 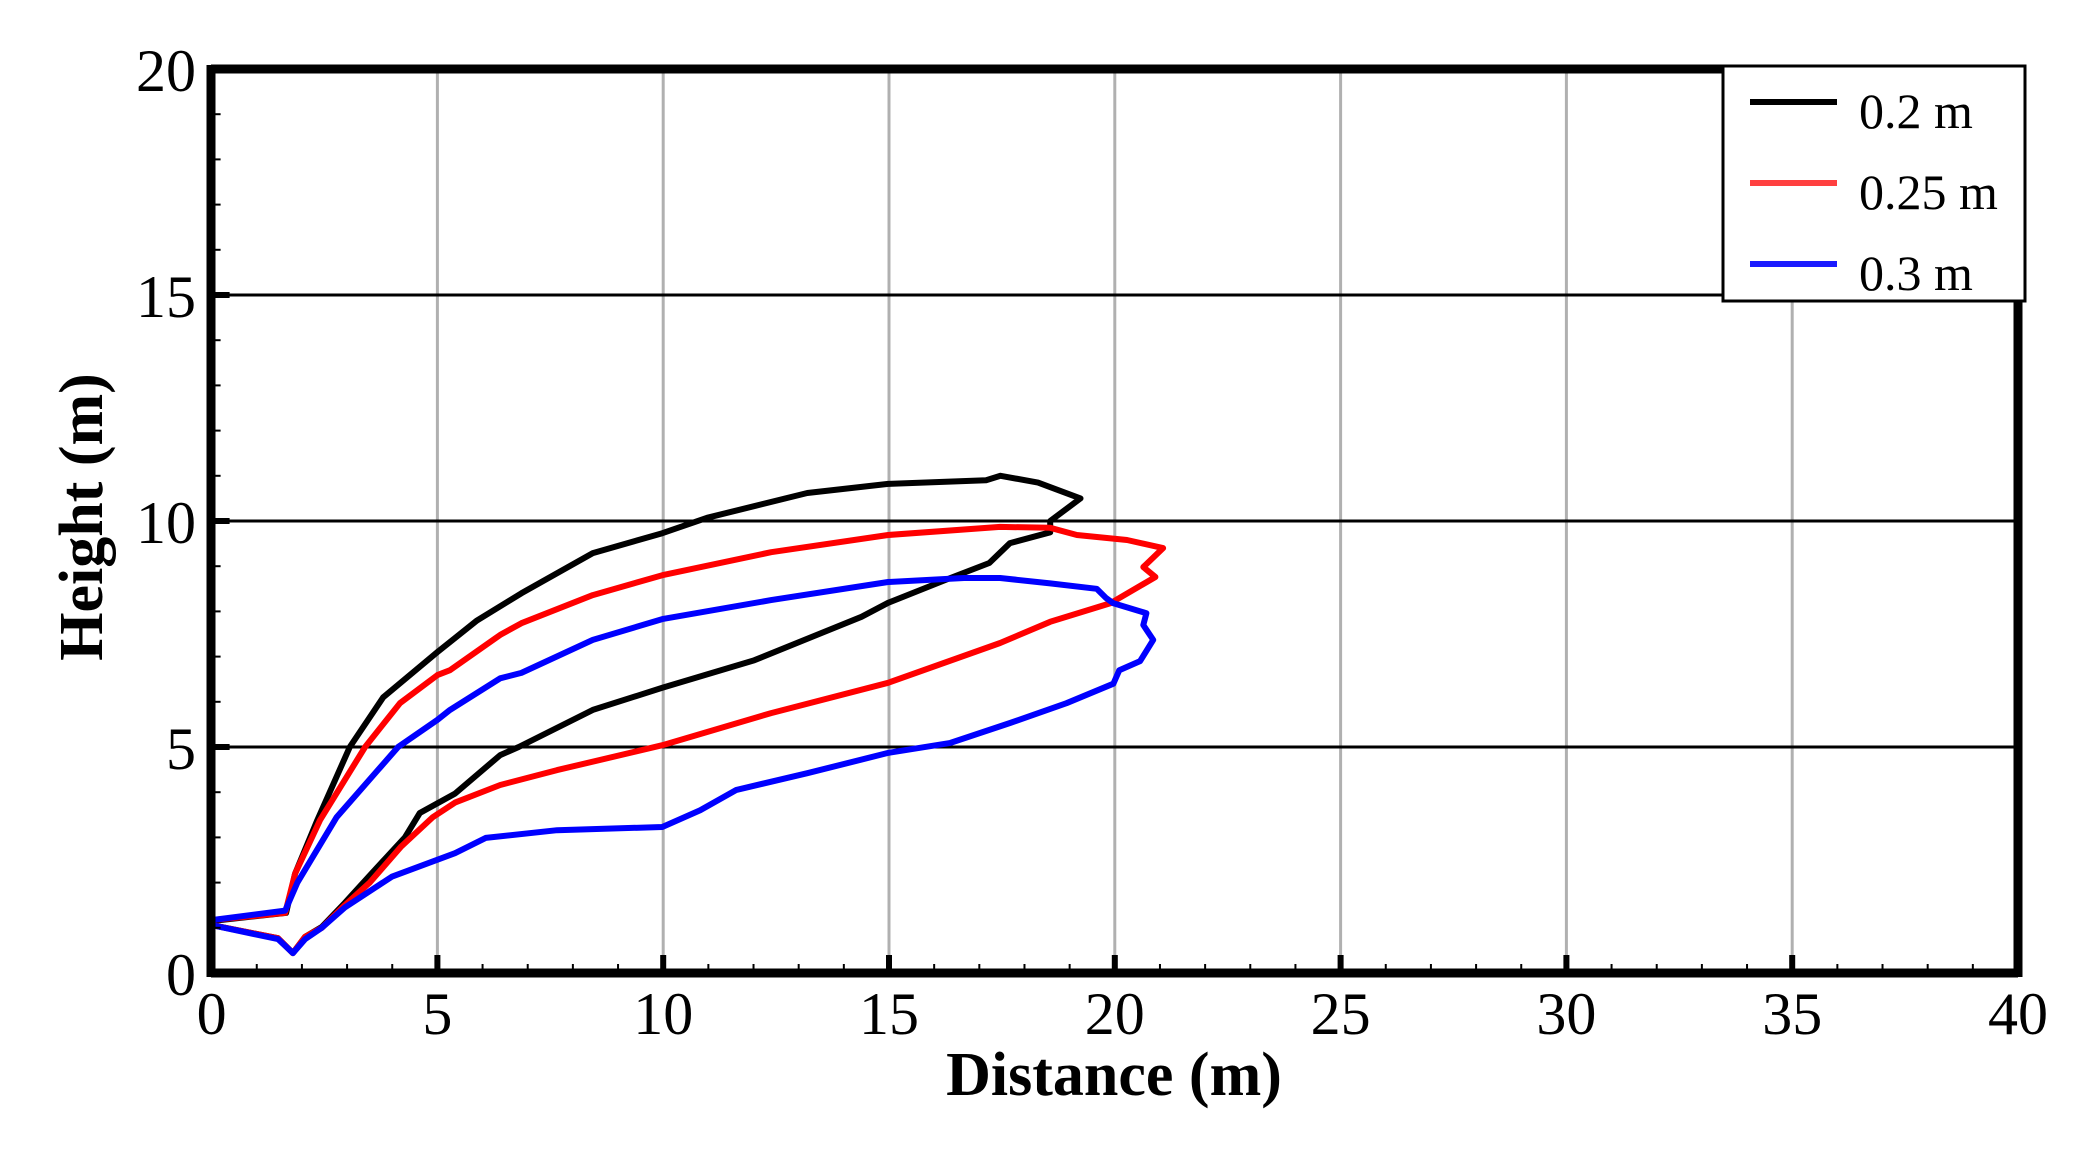 I want to click on x-axis-title: Distance (m), so click(x=1114, y=1075).